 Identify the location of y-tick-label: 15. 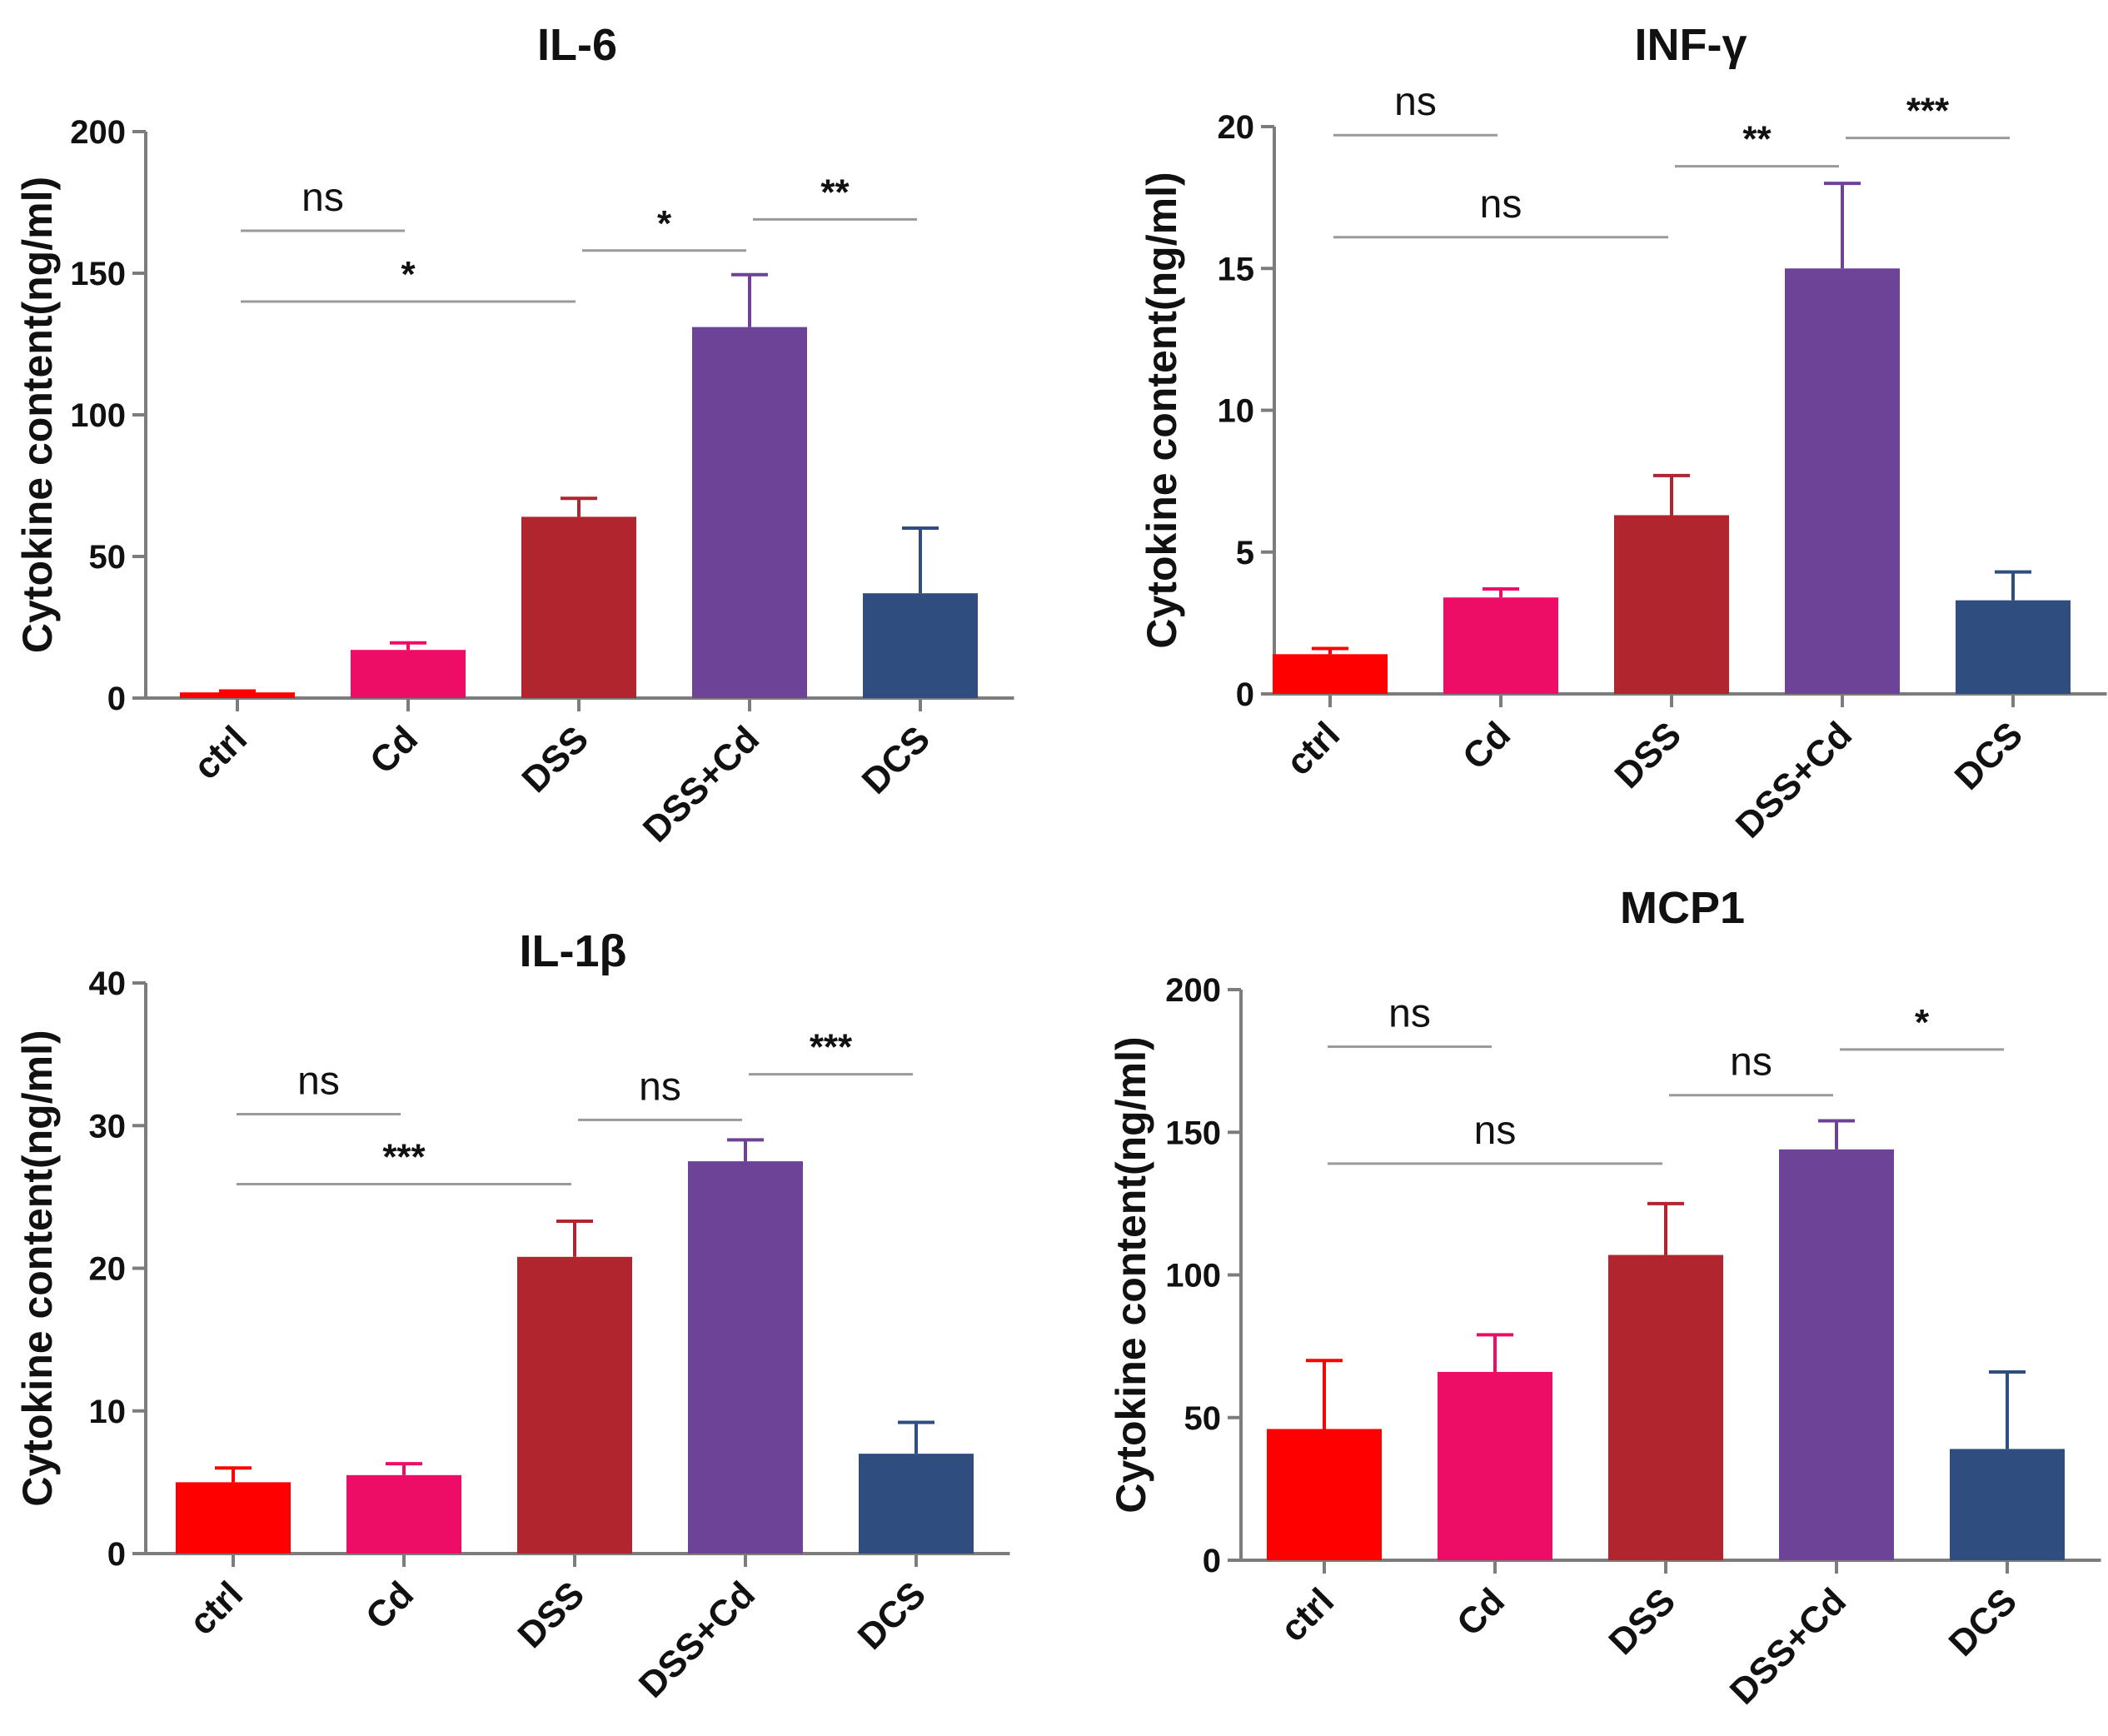
(1236, 269).